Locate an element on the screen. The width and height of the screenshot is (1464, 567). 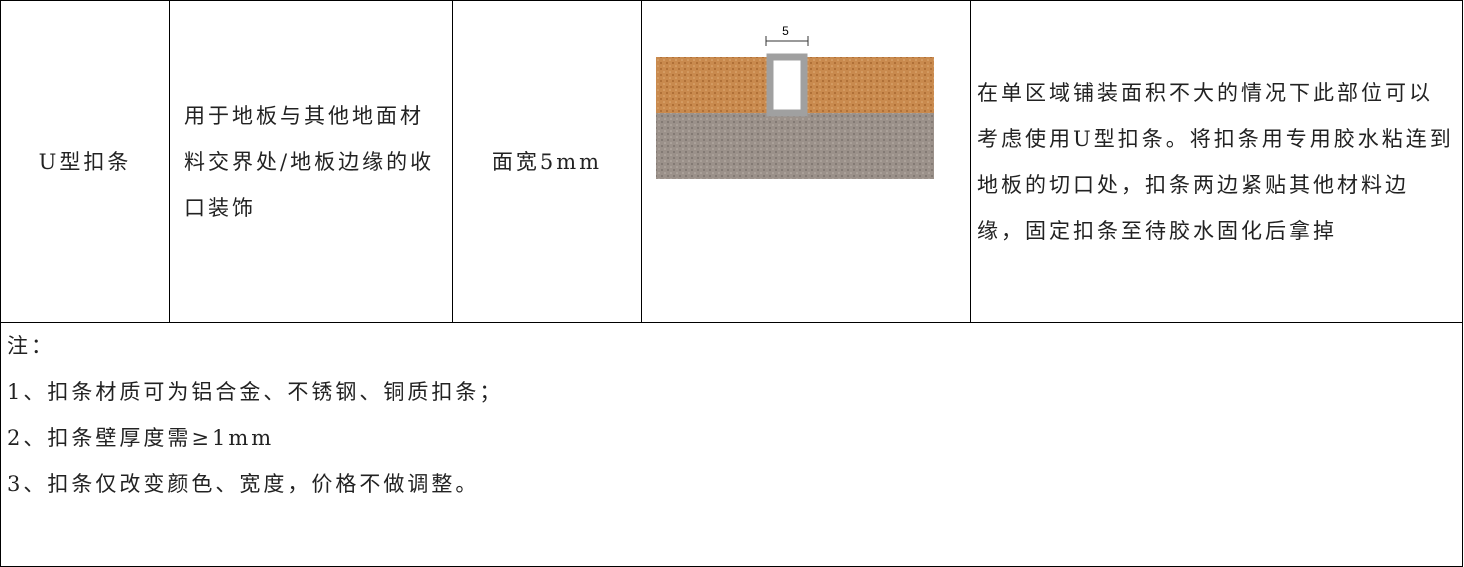
notes-title: 注： is located at coordinates (31, 346).